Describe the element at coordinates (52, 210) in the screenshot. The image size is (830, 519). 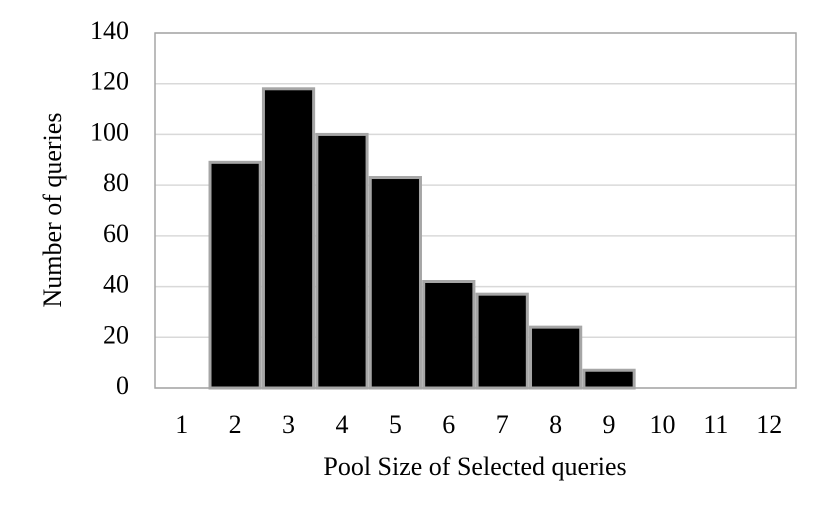
I see `y-axis-title: Number of queries` at that location.